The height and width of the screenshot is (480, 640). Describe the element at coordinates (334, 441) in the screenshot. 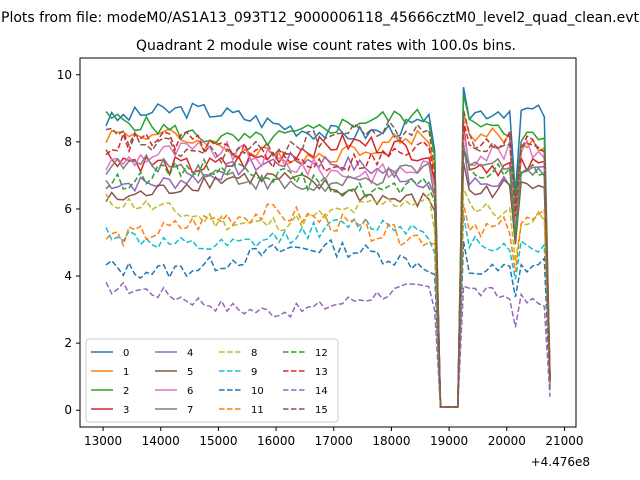

I see `x-tick-label: 17000` at that location.